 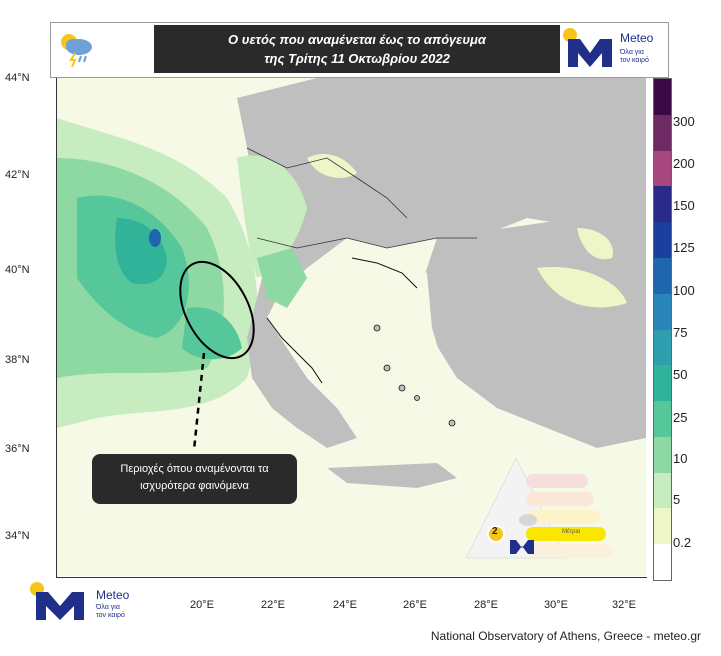 I want to click on precip-zone-50b, so click(x=212, y=333).